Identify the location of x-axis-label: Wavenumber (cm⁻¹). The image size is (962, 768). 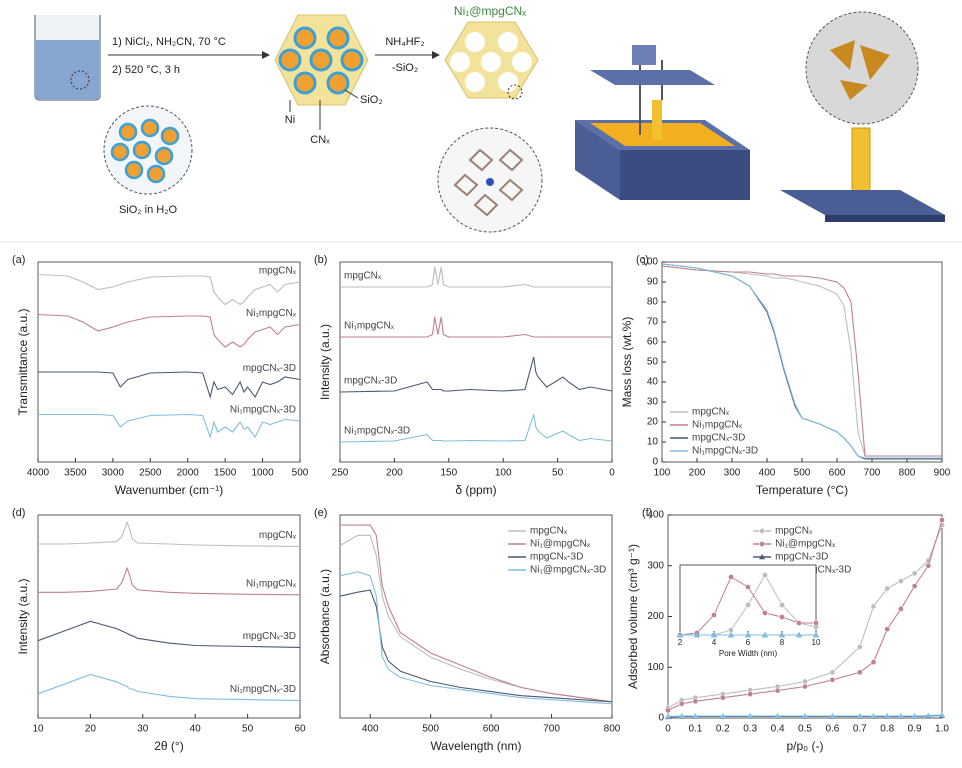
(169, 490).